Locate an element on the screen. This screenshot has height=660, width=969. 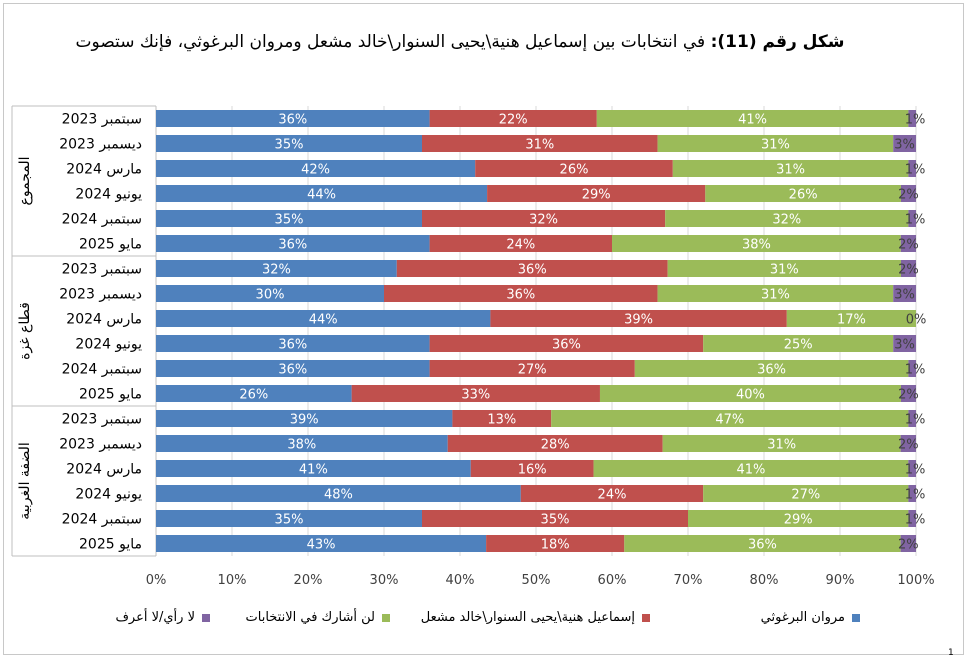
x-tick-label: 90% is located at coordinates (840, 580).